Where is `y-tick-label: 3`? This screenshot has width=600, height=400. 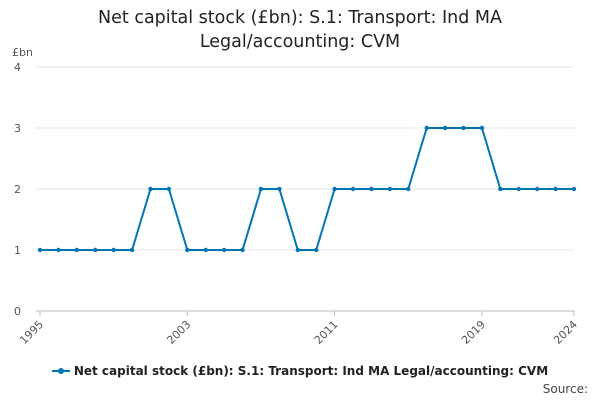
y-tick-label: 3 is located at coordinates (17, 128).